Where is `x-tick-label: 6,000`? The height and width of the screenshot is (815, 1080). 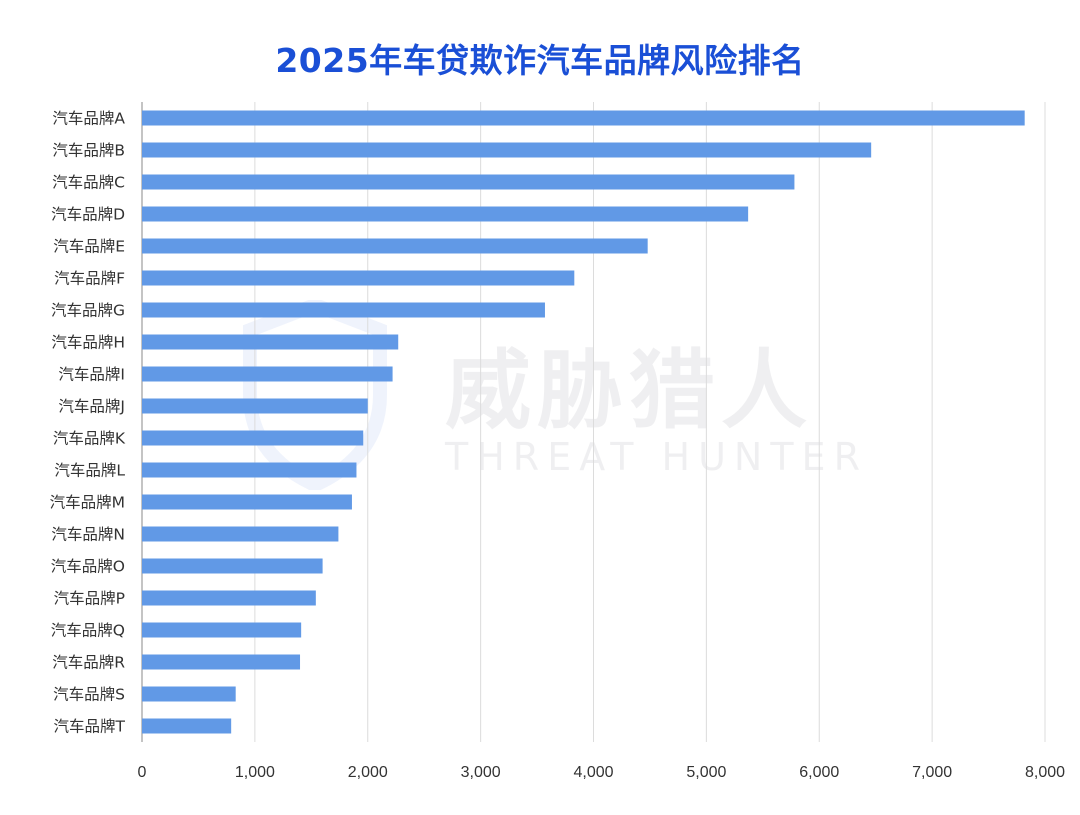 x-tick-label: 6,000 is located at coordinates (819, 772).